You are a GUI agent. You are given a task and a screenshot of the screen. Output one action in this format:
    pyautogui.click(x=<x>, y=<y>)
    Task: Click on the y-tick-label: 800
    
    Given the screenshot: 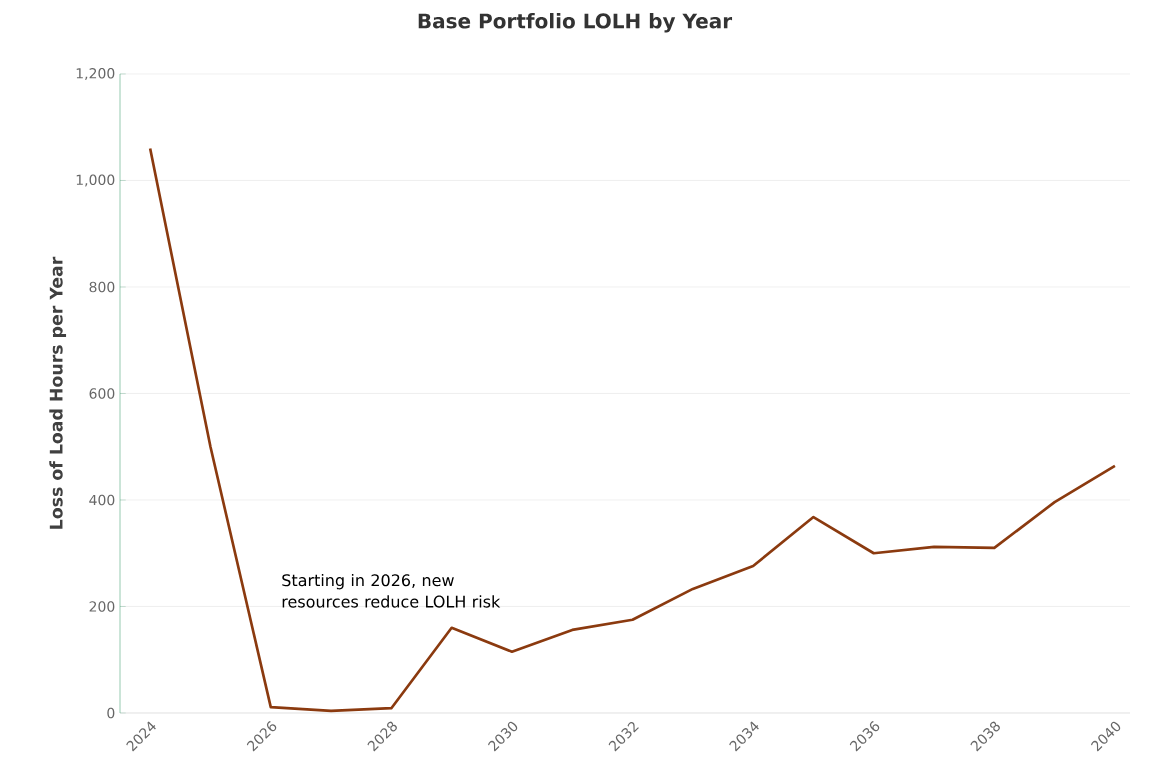 What is the action you would take?
    pyautogui.click(x=102, y=287)
    